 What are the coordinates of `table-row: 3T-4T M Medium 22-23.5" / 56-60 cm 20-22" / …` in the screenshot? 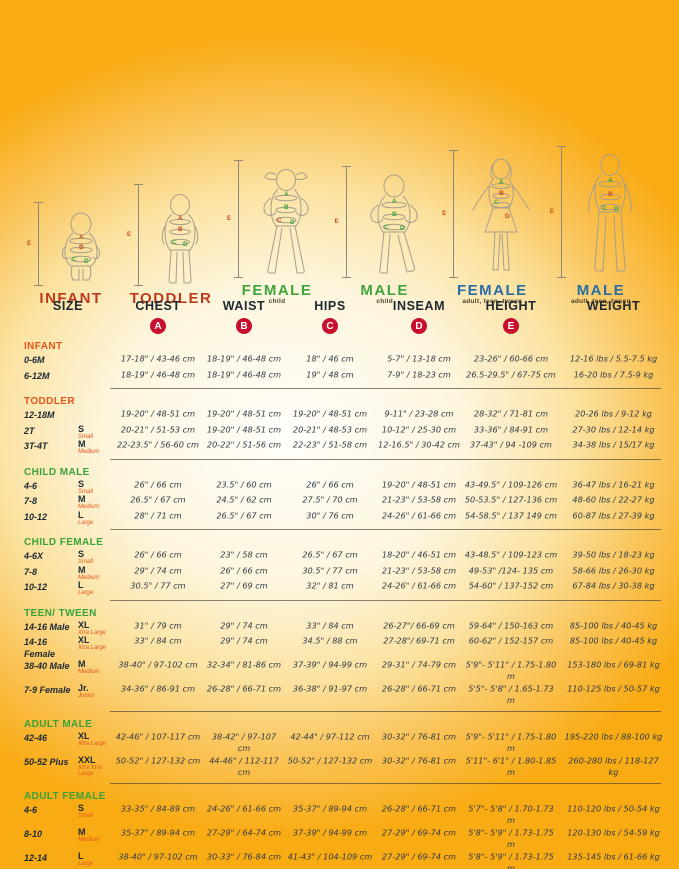 It's located at (345, 448).